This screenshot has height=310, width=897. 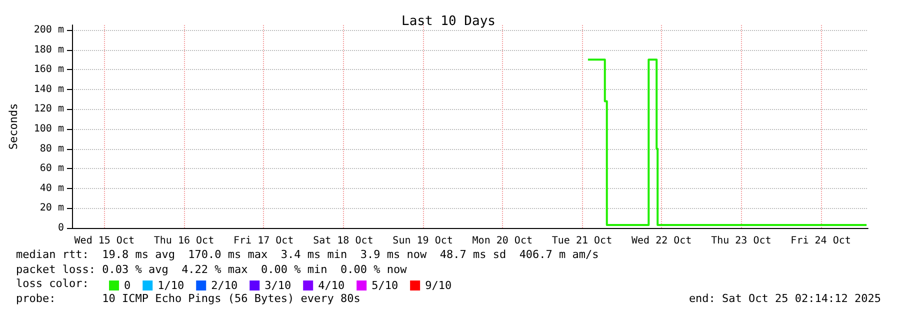 I want to click on y-tick-label: 20 m, so click(x=52, y=208).